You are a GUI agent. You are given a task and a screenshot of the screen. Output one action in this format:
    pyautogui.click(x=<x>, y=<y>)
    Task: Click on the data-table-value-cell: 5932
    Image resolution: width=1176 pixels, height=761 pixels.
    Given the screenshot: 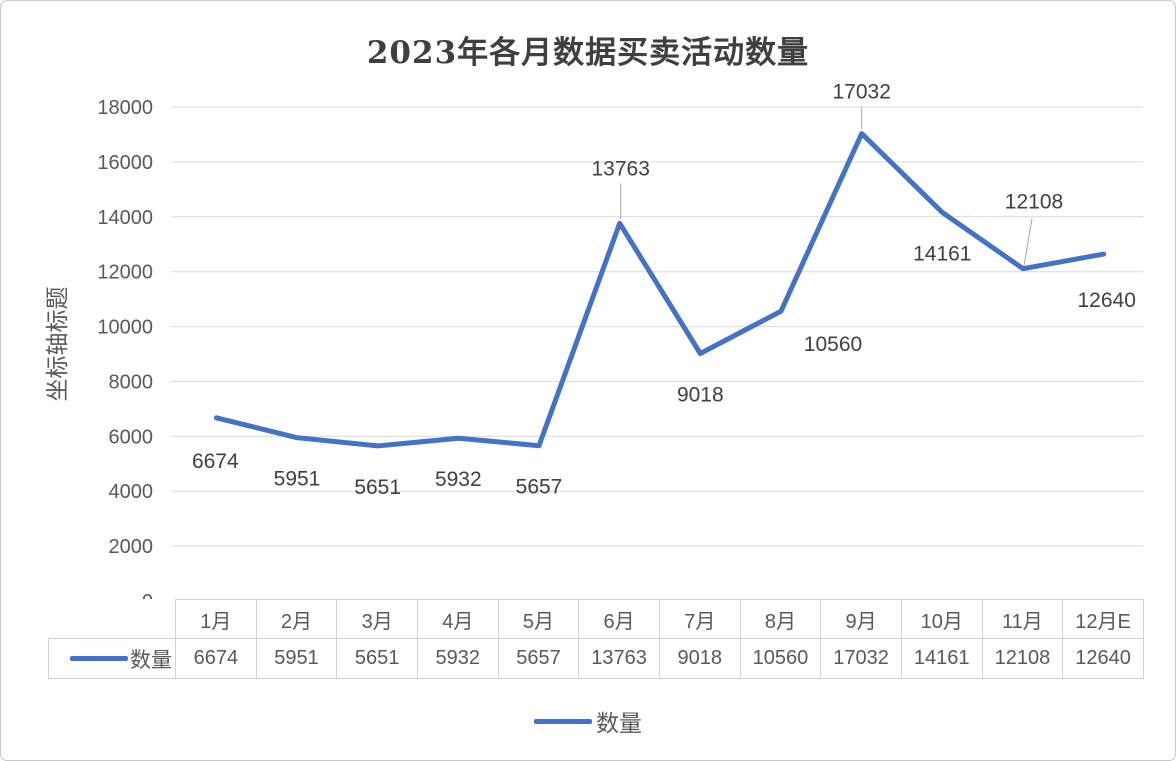 What is the action you would take?
    pyautogui.click(x=458, y=659)
    